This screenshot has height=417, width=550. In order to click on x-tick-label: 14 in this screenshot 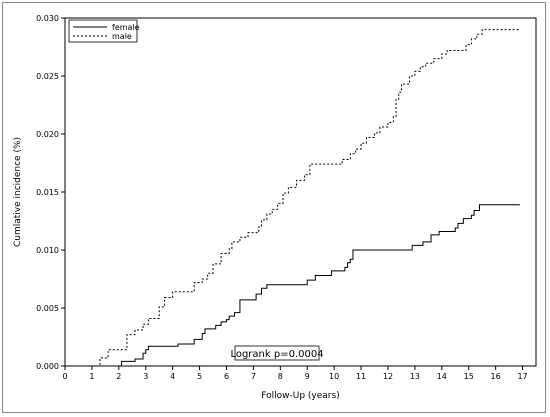, I will do `click(442, 376)`.